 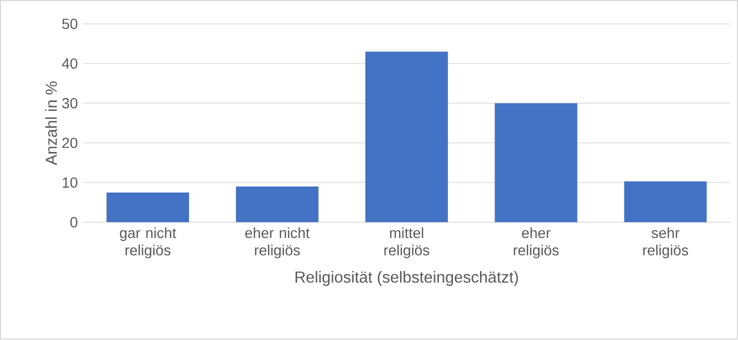 What do you see at coordinates (536, 243) in the screenshot?
I see `x-tick-label: eher religiös` at bounding box center [536, 243].